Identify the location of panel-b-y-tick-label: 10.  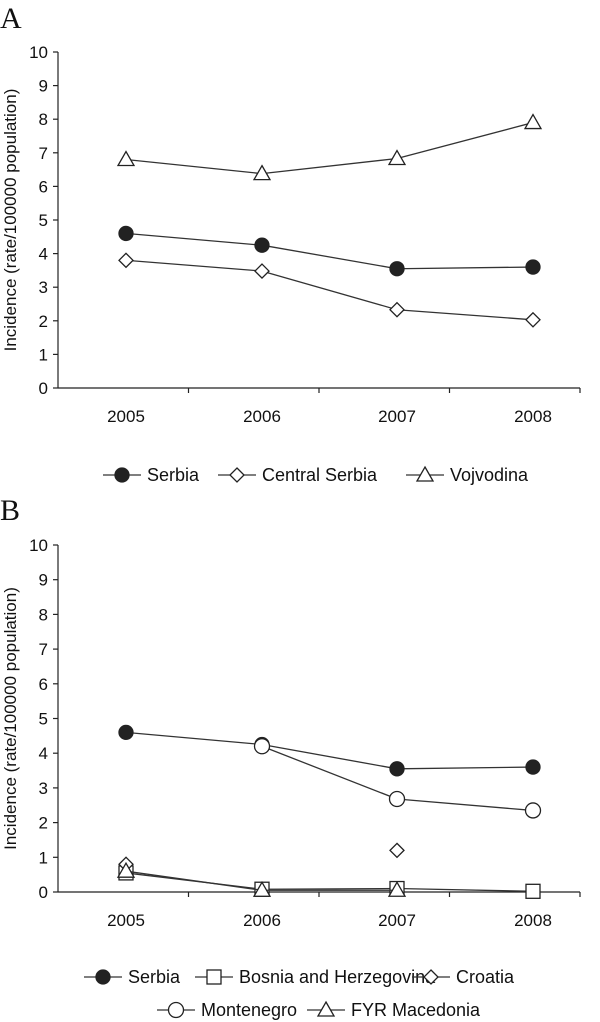
(38, 545).